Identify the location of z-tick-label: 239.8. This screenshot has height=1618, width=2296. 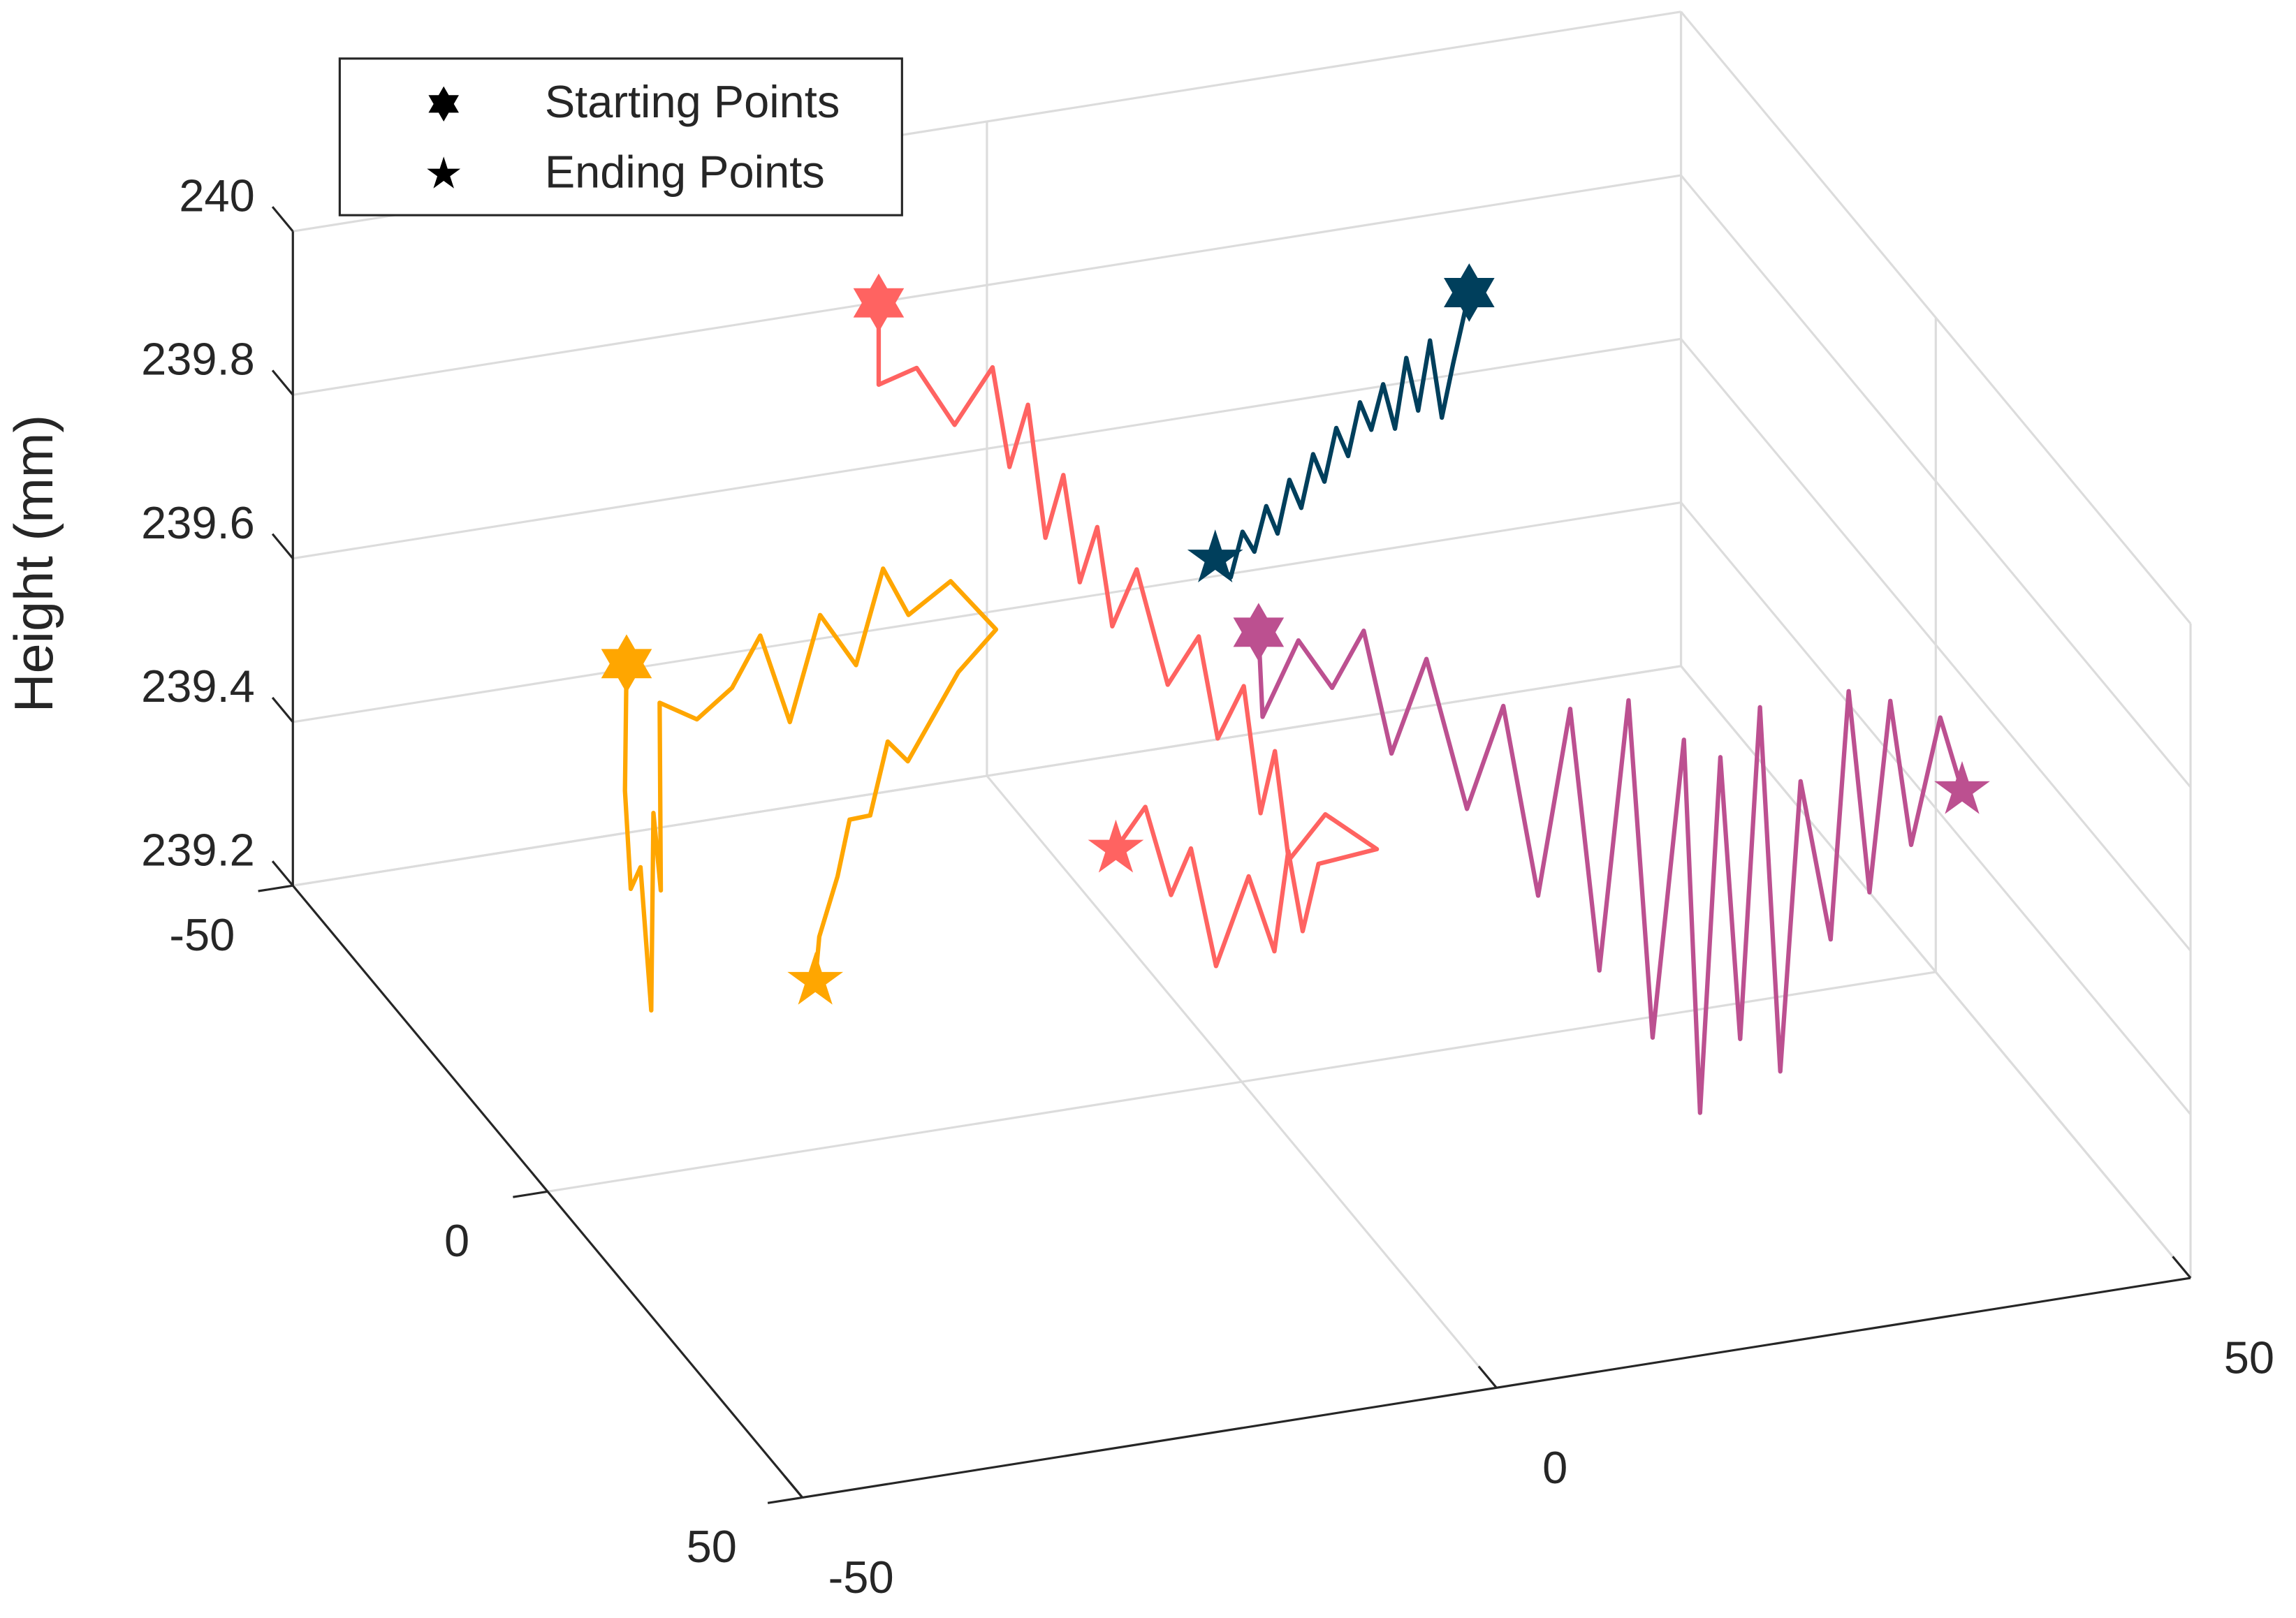
(198, 359).